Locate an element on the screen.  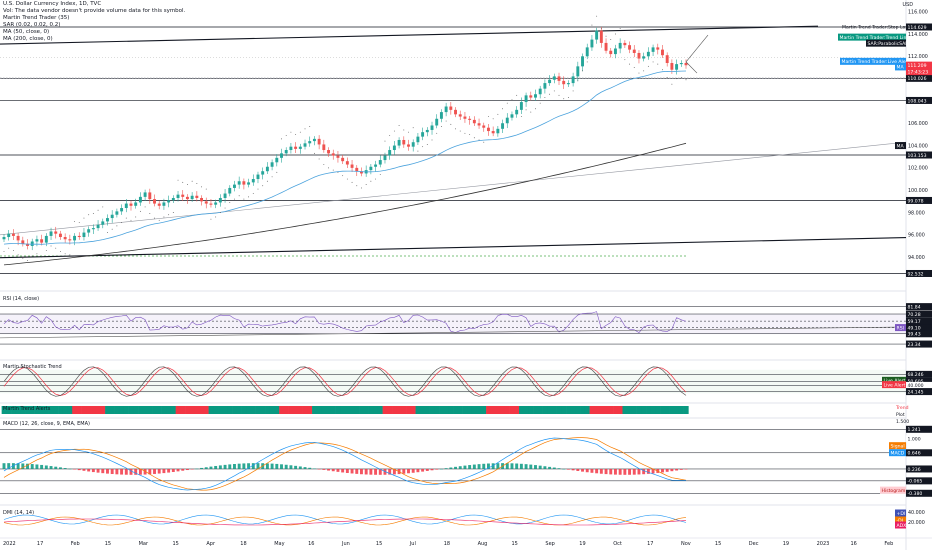
time-axis-label: Feb is located at coordinates (888, 544).